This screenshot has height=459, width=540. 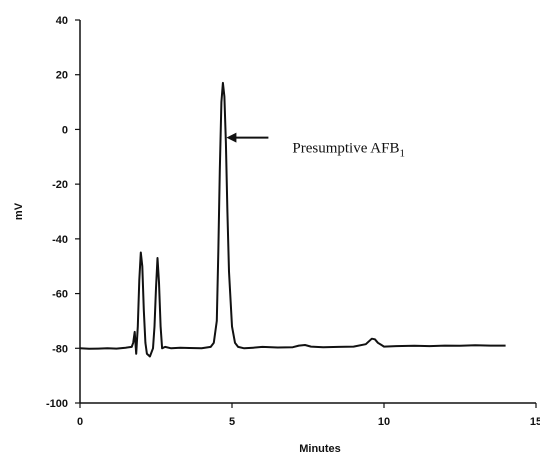 I want to click on y-tick-label: -80, so click(x=60, y=349).